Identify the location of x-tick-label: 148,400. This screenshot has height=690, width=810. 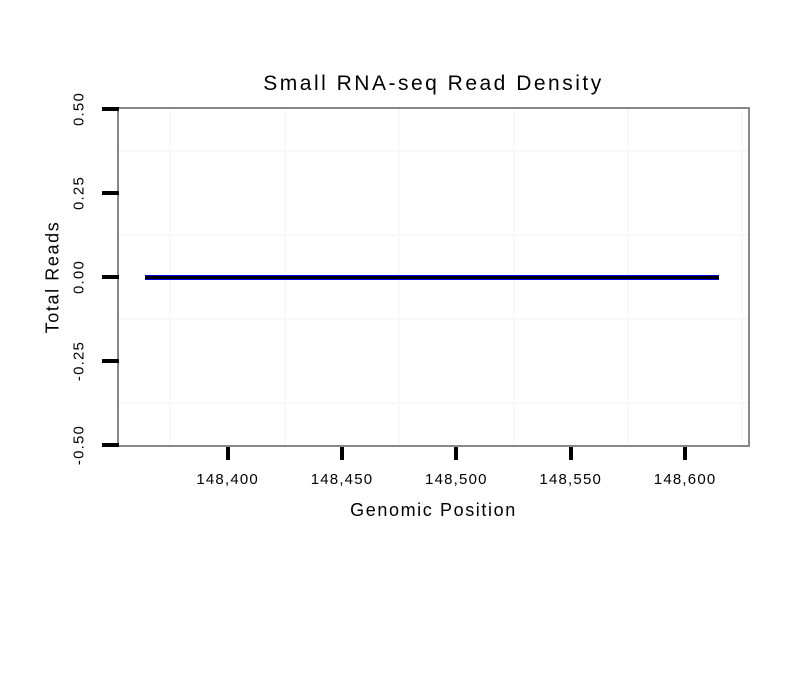
(227, 479).